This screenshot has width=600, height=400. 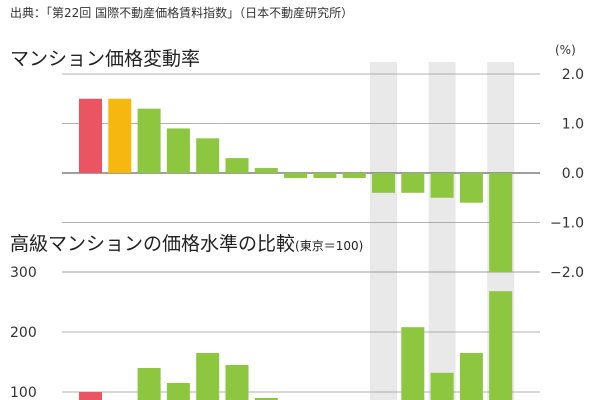 I want to click on y-tick-label-change: 1.0, so click(x=573, y=125).